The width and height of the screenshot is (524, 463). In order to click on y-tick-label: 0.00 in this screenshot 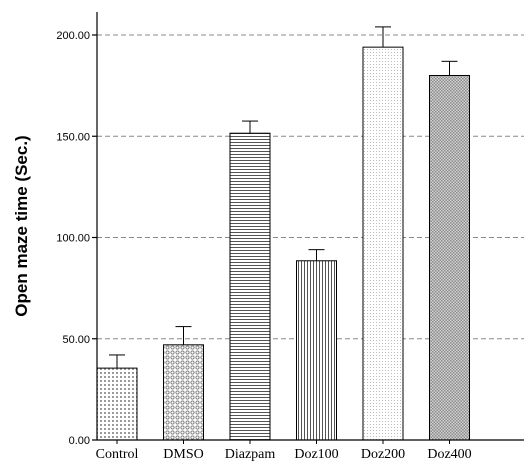, I will do `click(79, 441)`.